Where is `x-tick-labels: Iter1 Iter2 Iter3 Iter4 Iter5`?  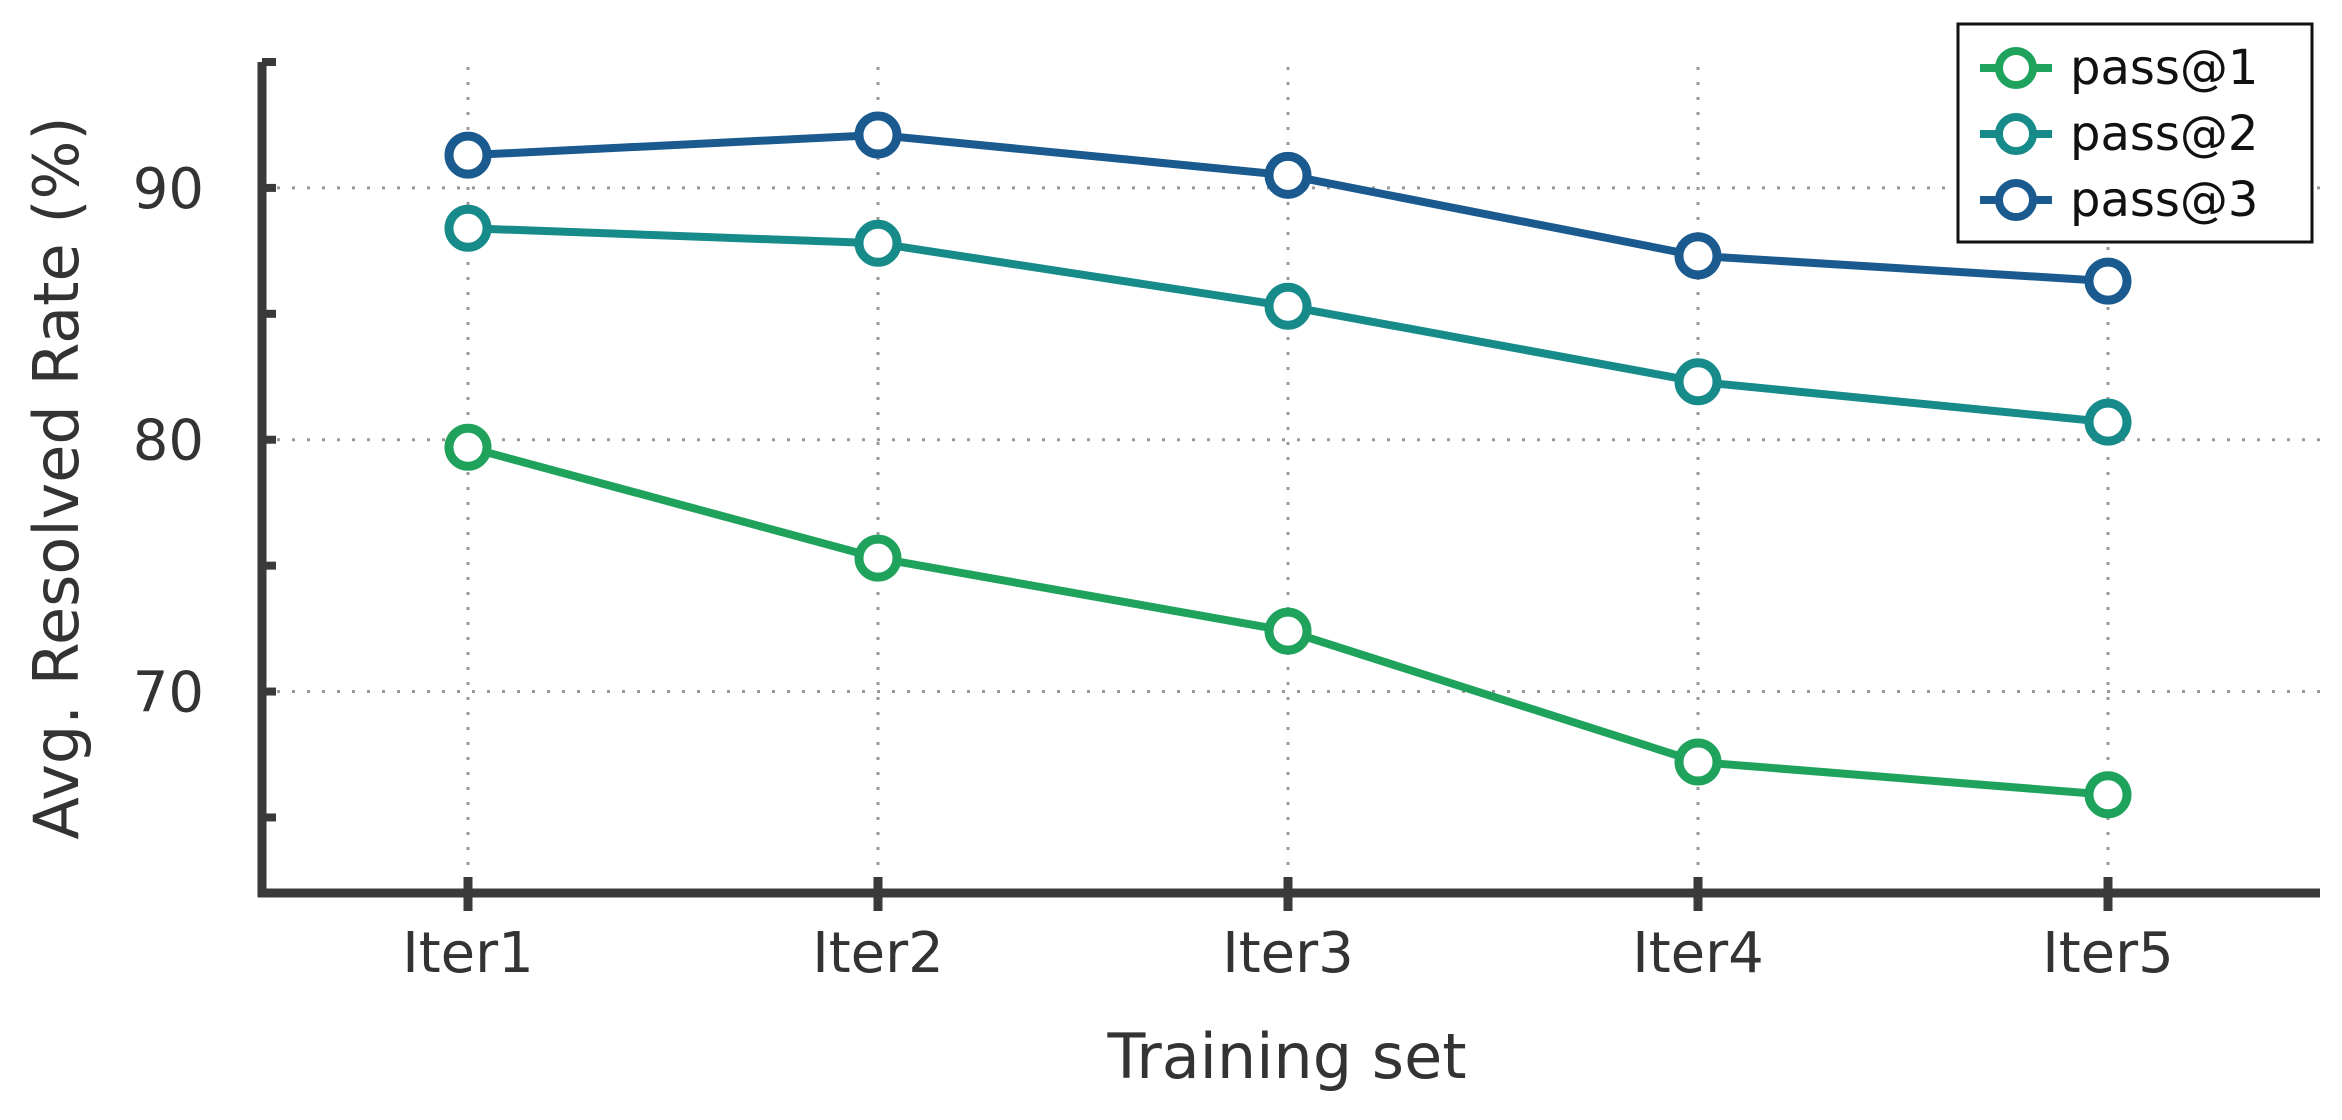 x-tick-labels: Iter1 Iter2 Iter3 Iter4 Iter5 is located at coordinates (1288, 953).